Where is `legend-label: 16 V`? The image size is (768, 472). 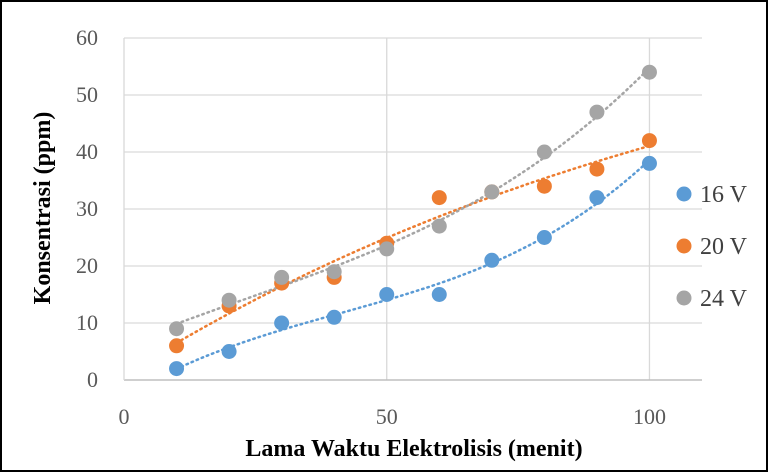
legend-label: 16 V is located at coordinates (724, 195).